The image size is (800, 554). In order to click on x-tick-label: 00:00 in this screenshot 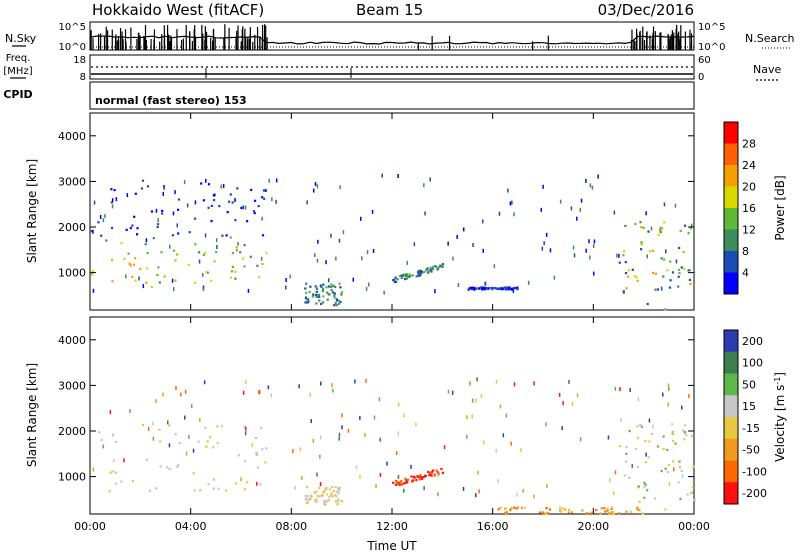, I will do `click(694, 526)`.